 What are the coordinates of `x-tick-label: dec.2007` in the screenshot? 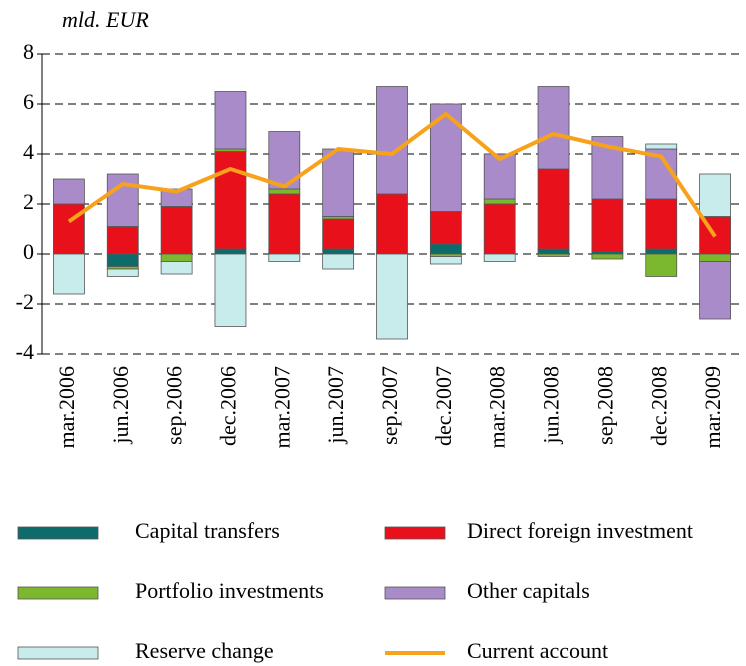 It's located at (443, 406).